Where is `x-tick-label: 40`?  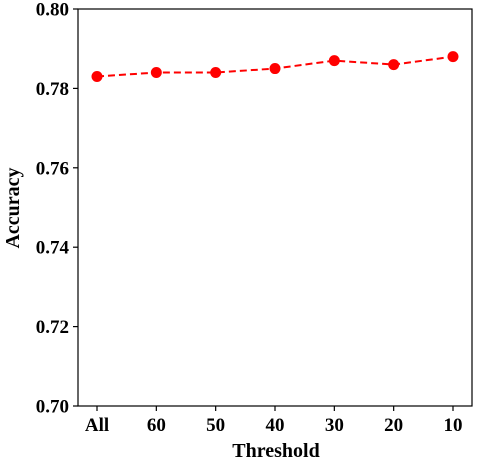
x-tick-label: 40 is located at coordinates (275, 425).